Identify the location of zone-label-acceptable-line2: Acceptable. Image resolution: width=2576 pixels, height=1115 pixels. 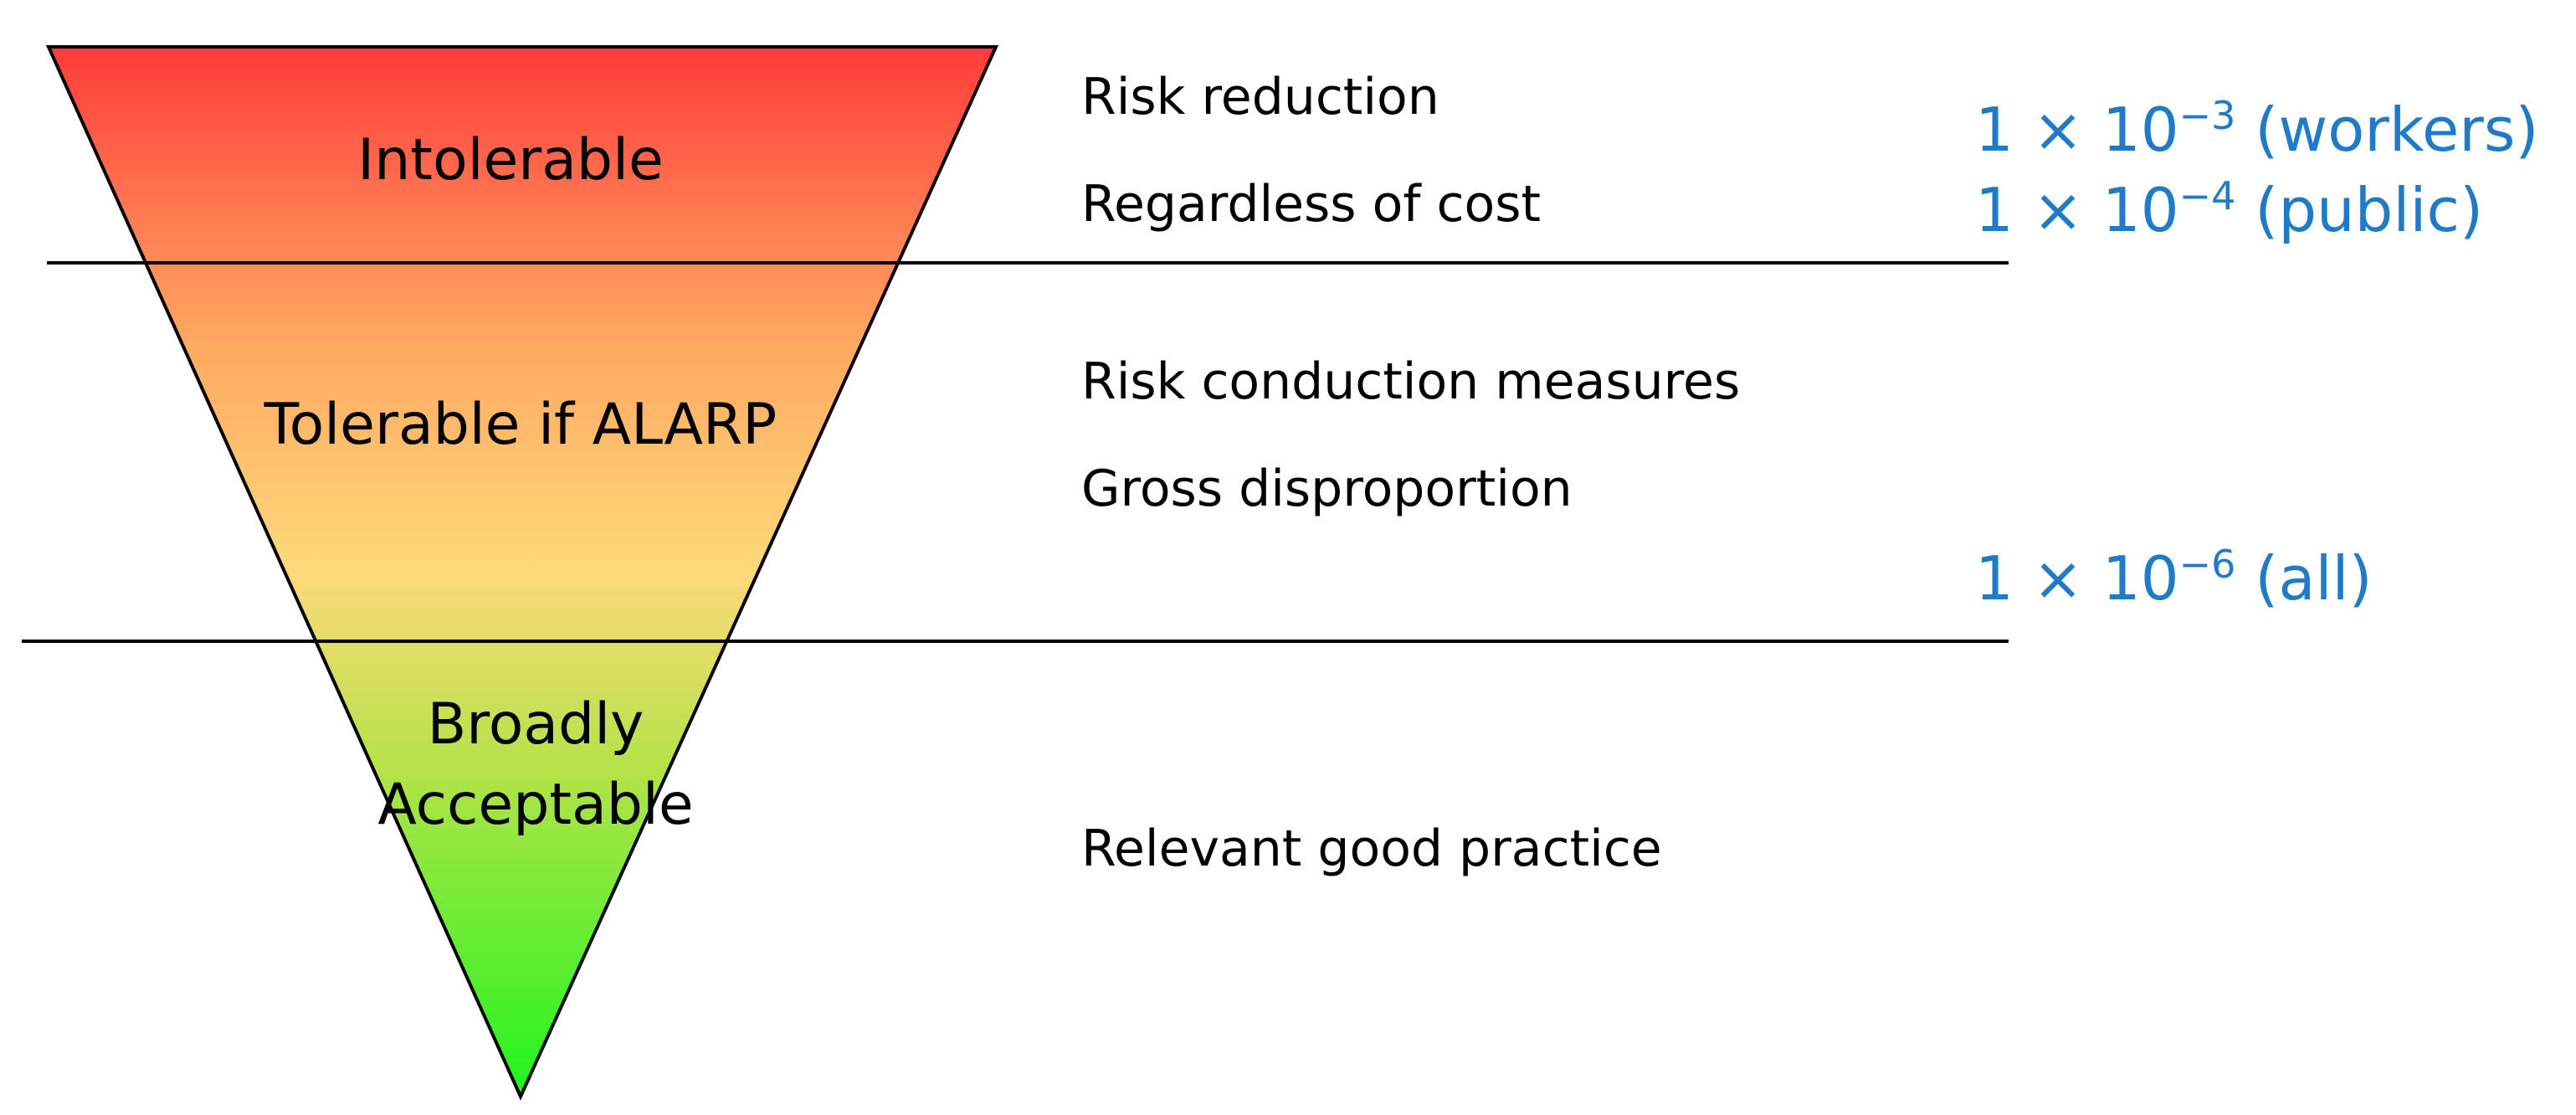
(535, 805).